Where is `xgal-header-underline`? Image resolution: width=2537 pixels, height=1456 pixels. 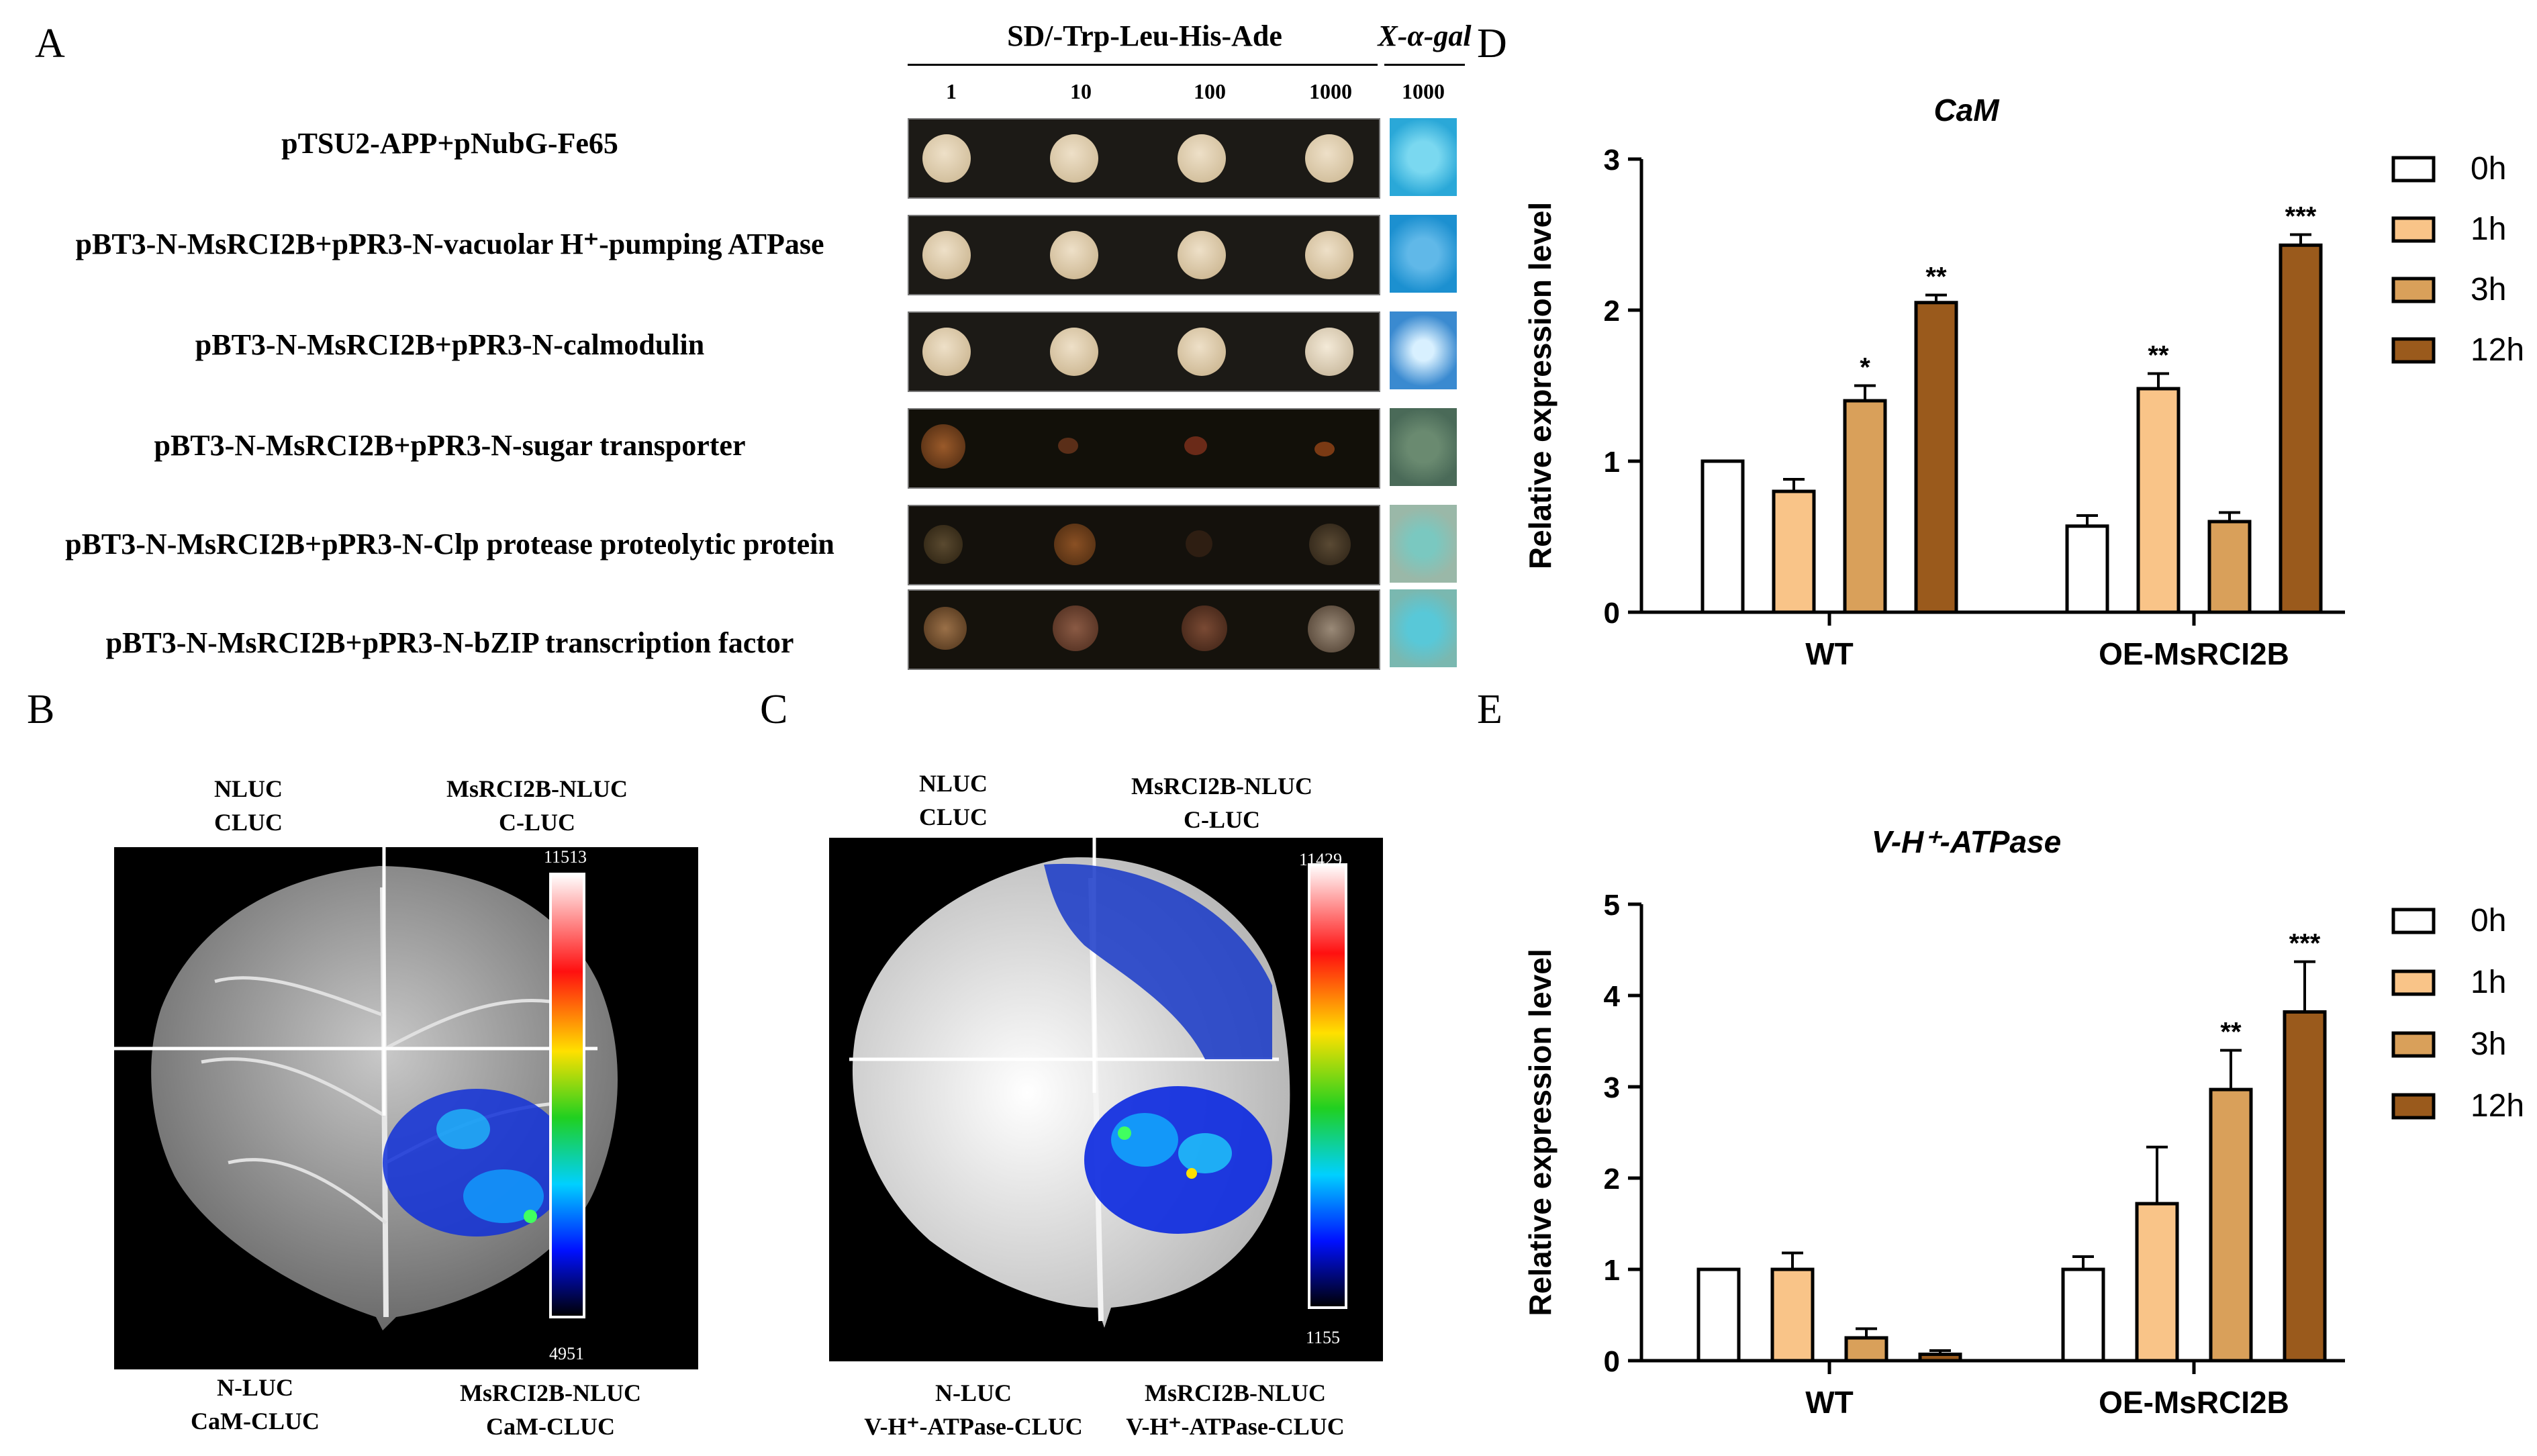 xgal-header-underline is located at coordinates (1424, 65).